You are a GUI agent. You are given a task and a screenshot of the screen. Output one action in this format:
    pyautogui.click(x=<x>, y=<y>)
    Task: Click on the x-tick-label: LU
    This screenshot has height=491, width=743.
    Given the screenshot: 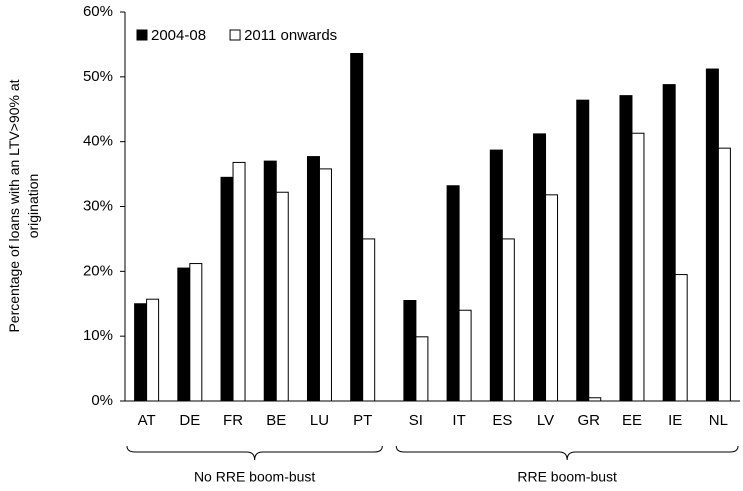 What is the action you would take?
    pyautogui.click(x=319, y=420)
    